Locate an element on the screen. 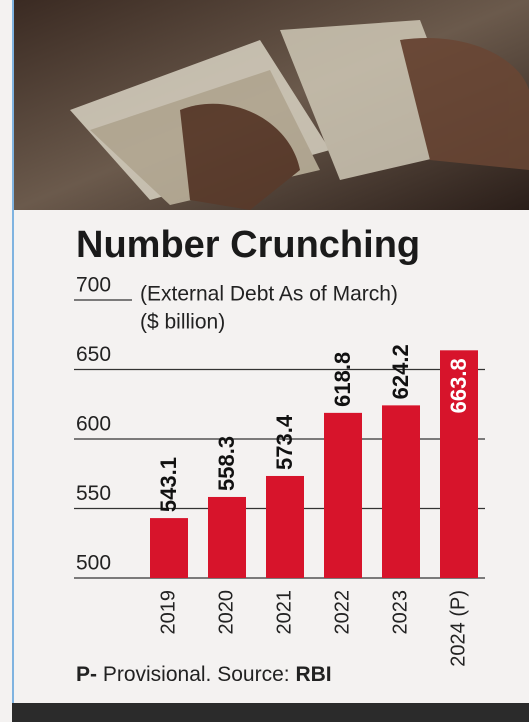 The image size is (529, 722). chart-title: Number Crunching is located at coordinates (248, 245).